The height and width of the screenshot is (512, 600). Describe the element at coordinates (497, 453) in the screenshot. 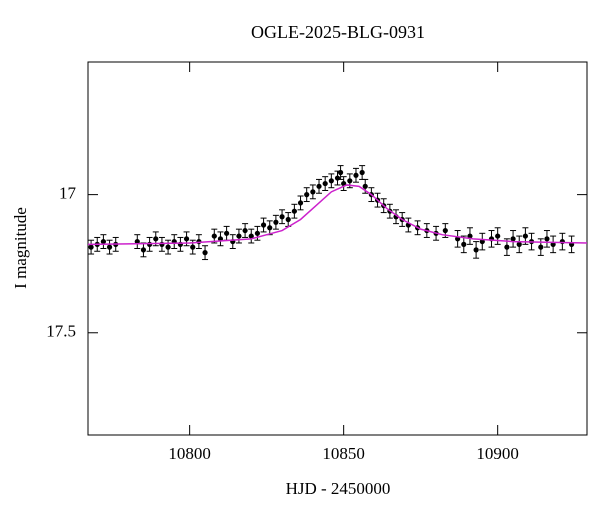

I see `x-tick-label: 10900` at that location.